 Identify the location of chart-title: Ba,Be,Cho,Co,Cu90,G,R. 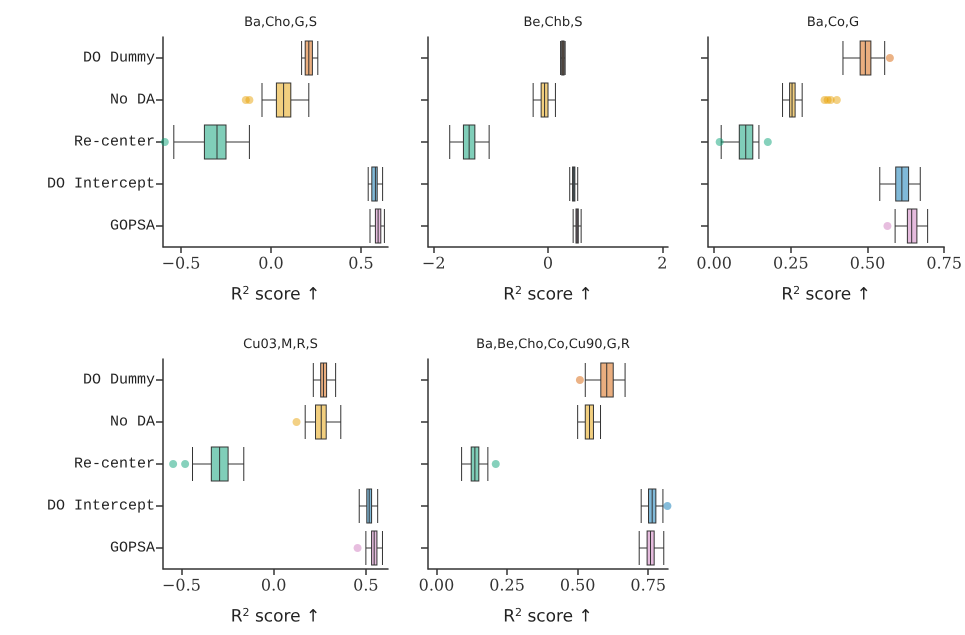
(553, 344).